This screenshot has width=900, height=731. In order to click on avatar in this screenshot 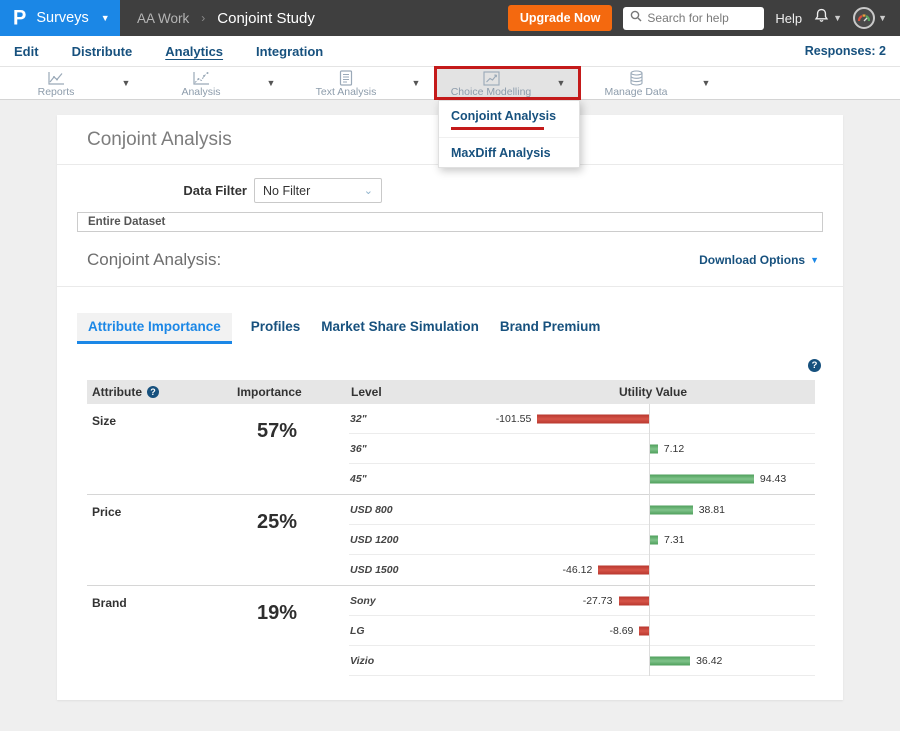, I will do `click(864, 18)`.